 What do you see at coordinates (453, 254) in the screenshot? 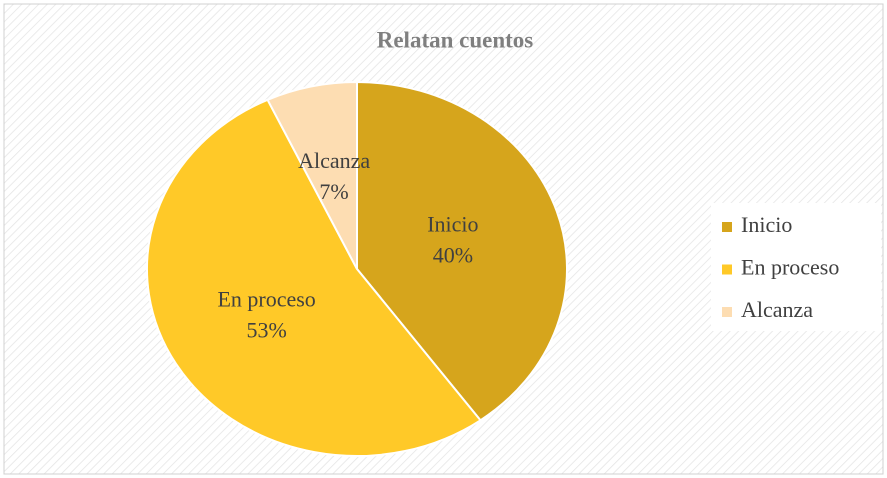
I see `data-label-value: 40%` at bounding box center [453, 254].